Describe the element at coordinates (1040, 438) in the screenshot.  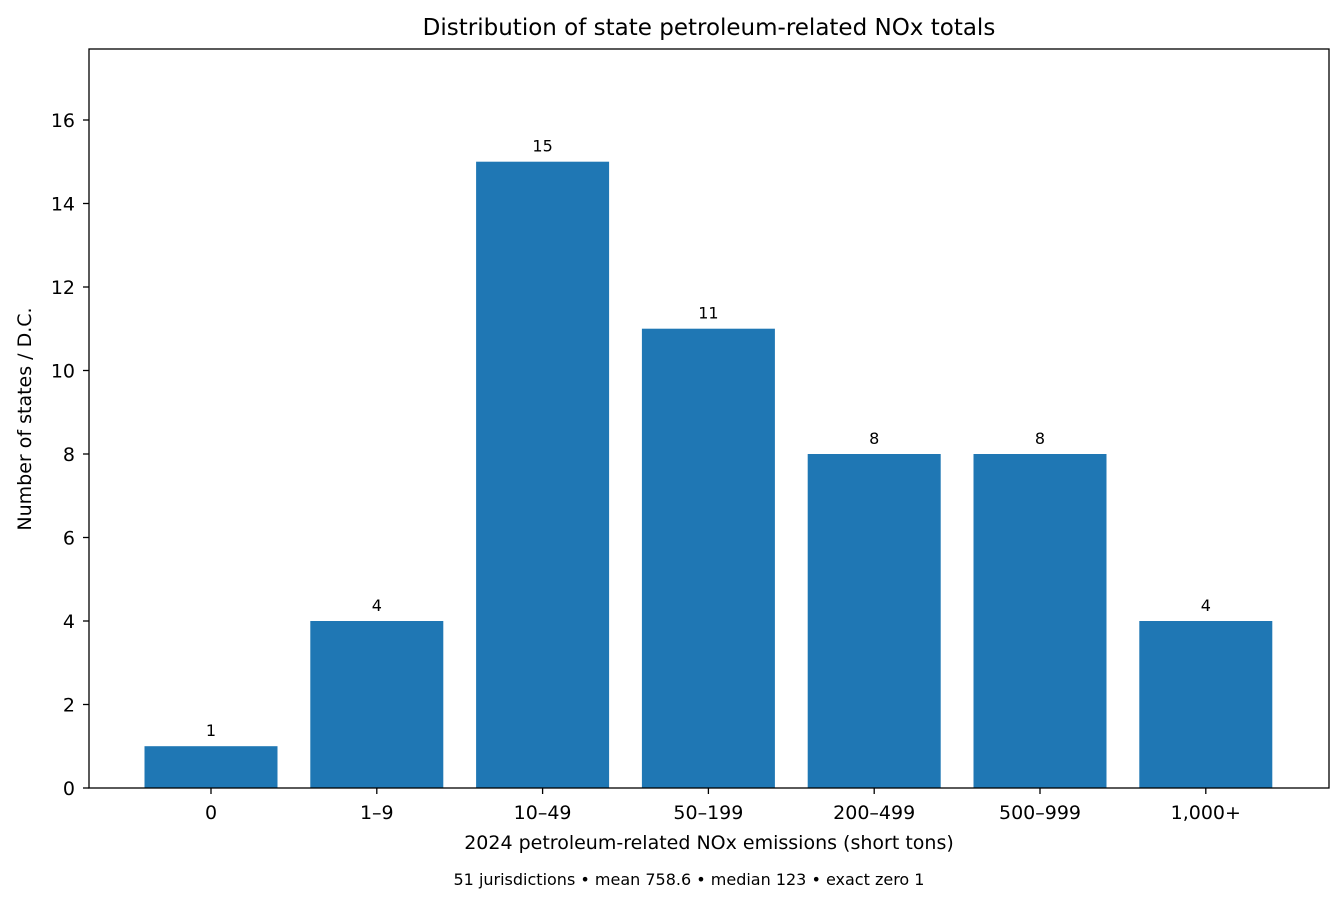
I see `data-label-5: 8` at that location.